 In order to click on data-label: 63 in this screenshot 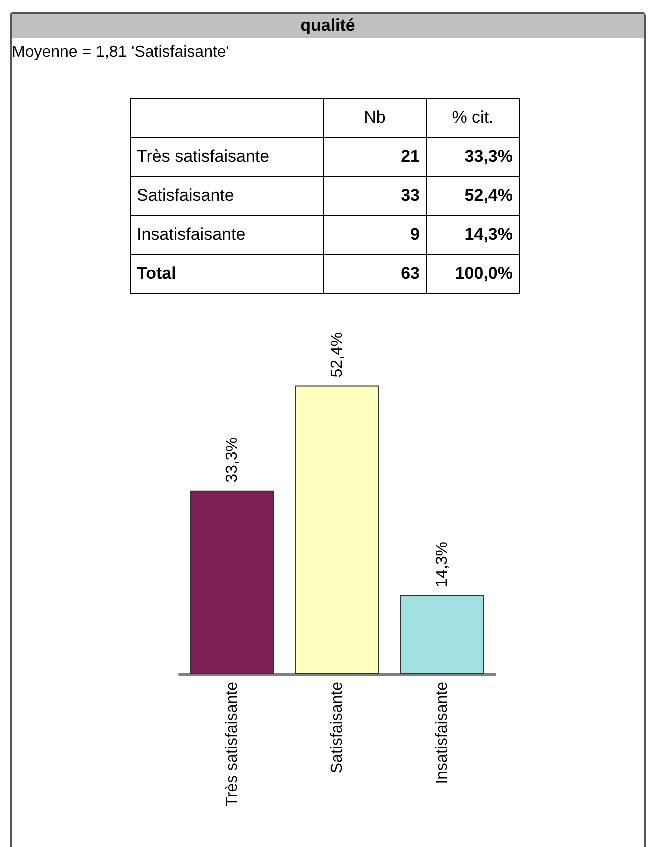, I will do `click(375, 274)`.